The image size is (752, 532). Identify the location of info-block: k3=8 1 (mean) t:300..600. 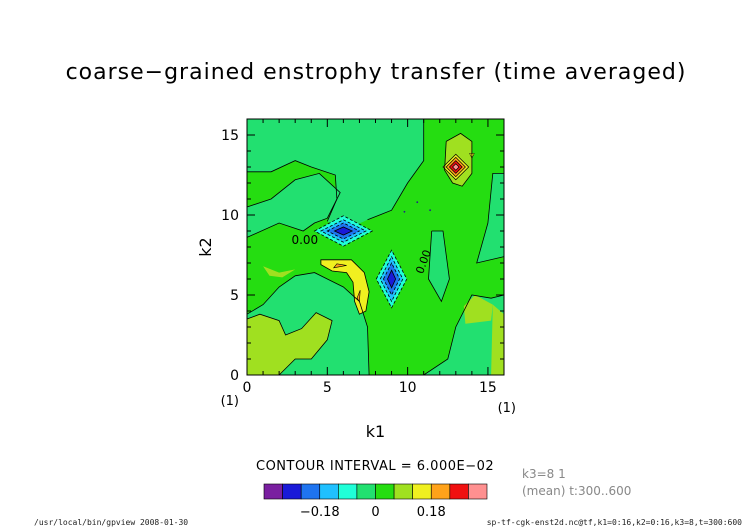
(576, 483).